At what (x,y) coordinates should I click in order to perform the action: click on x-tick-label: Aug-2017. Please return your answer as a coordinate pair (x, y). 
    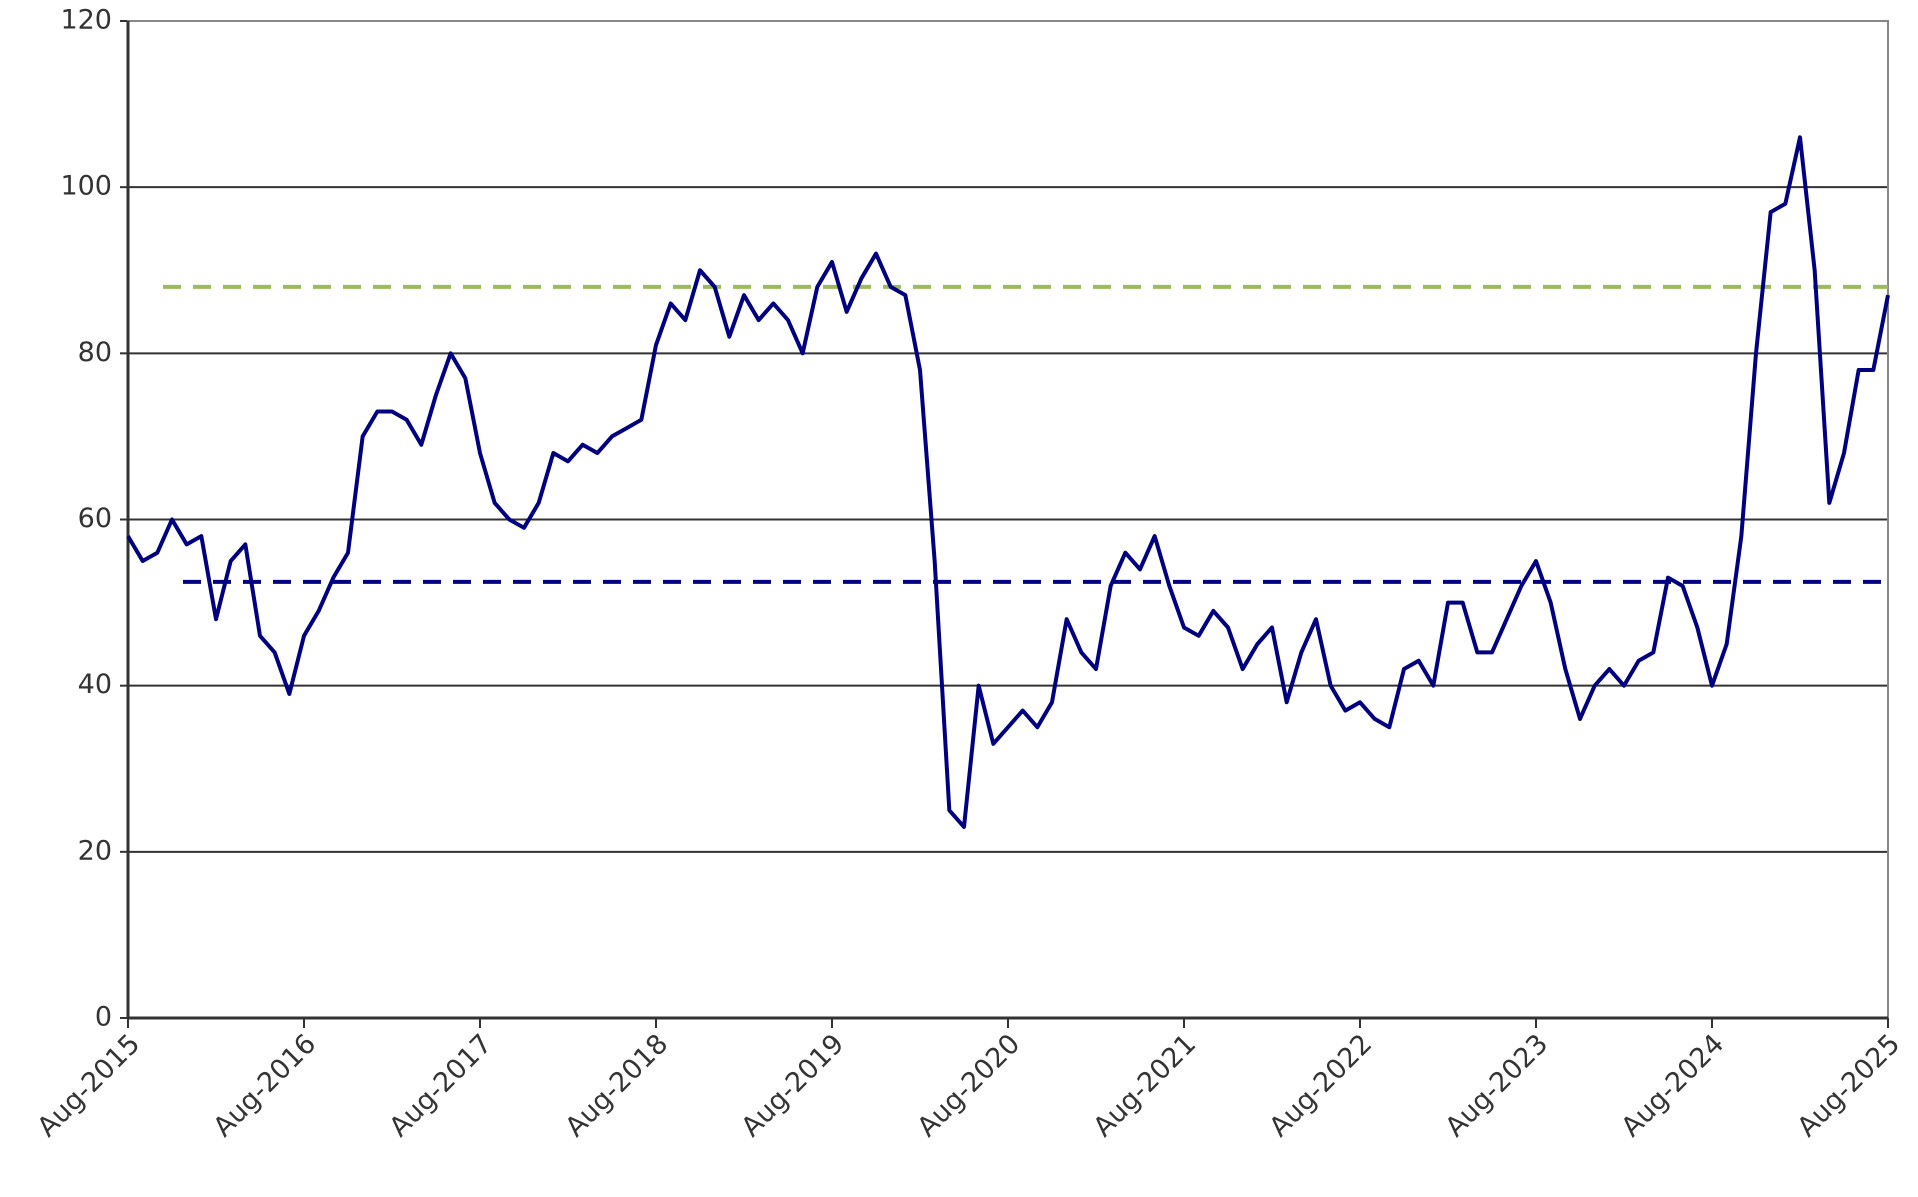
    Looking at the image, I should click on (441, 1085).